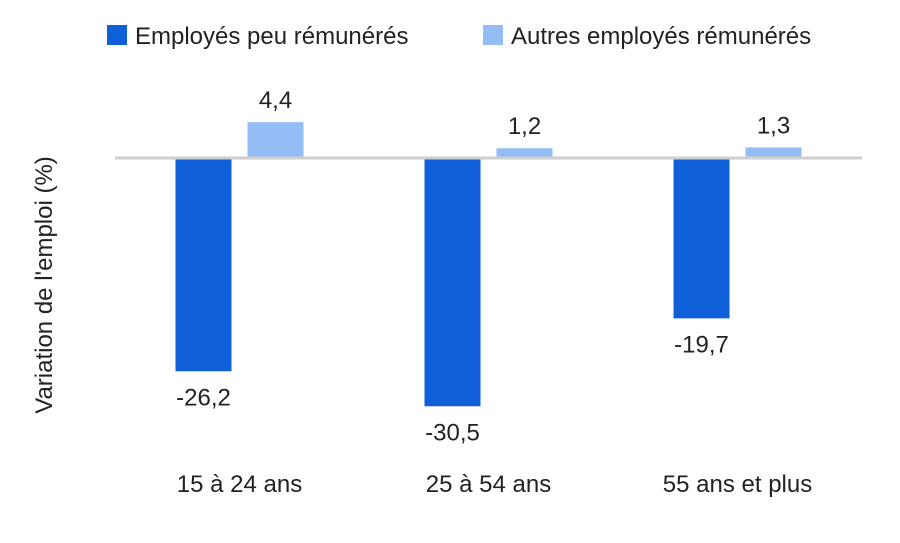 This screenshot has width=900, height=543. Describe the element at coordinates (773, 152) in the screenshot. I see `bar-series2-cat3` at that location.